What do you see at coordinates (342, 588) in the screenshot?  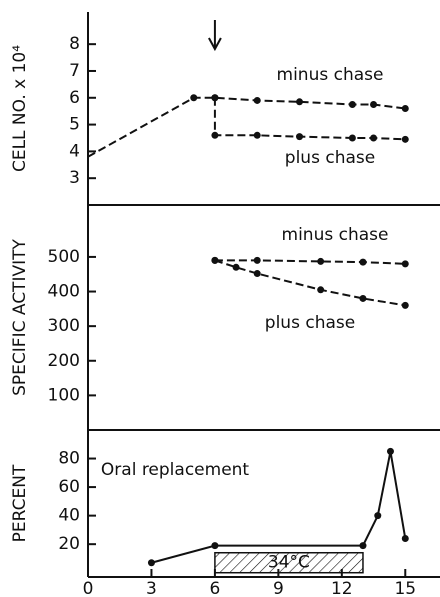 I see `x-tick-label: 12` at bounding box center [342, 588].